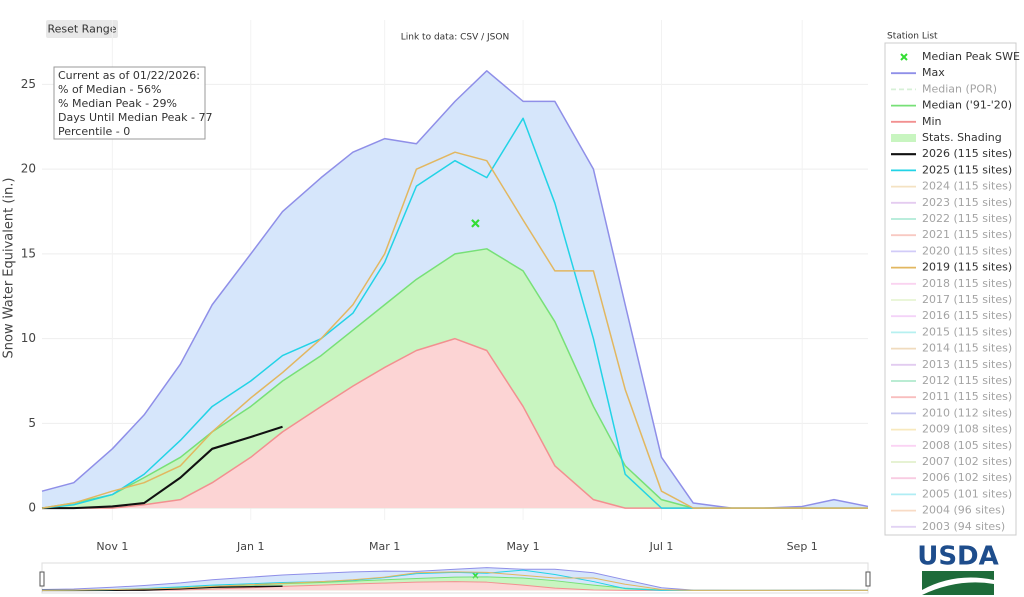 Image resolution: width=1024 pixels, height=597 pixels. I want to click on y-axis-label: Snow Water Equivalent (in.), so click(9, 268).